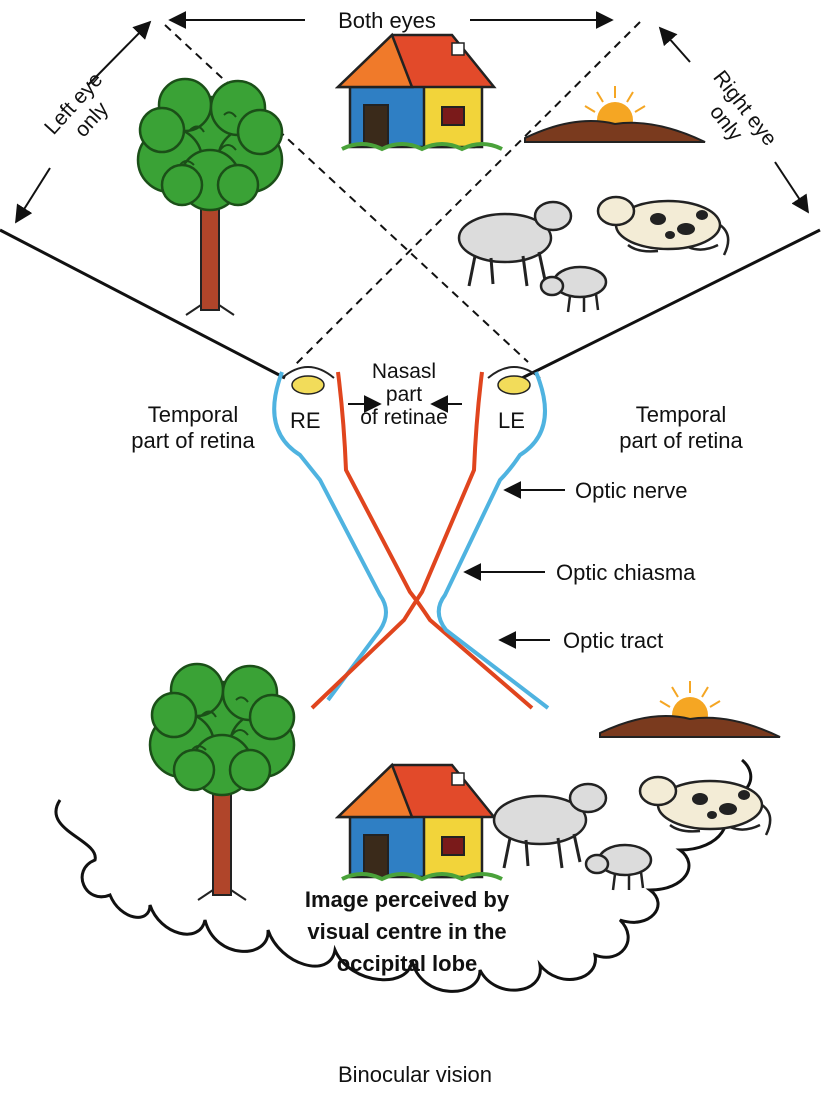 The width and height of the screenshot is (825, 1093). Describe the element at coordinates (681, 427) in the screenshot. I see `temporal-right-label: Temporal part of retina` at that location.